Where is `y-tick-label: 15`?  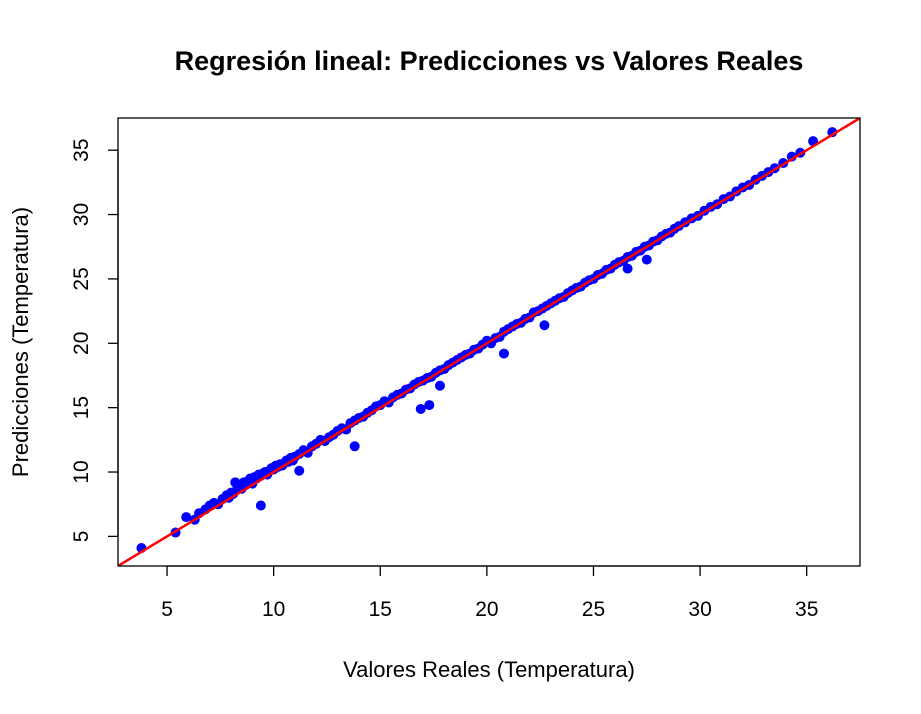 y-tick-label: 15 is located at coordinates (81, 407).